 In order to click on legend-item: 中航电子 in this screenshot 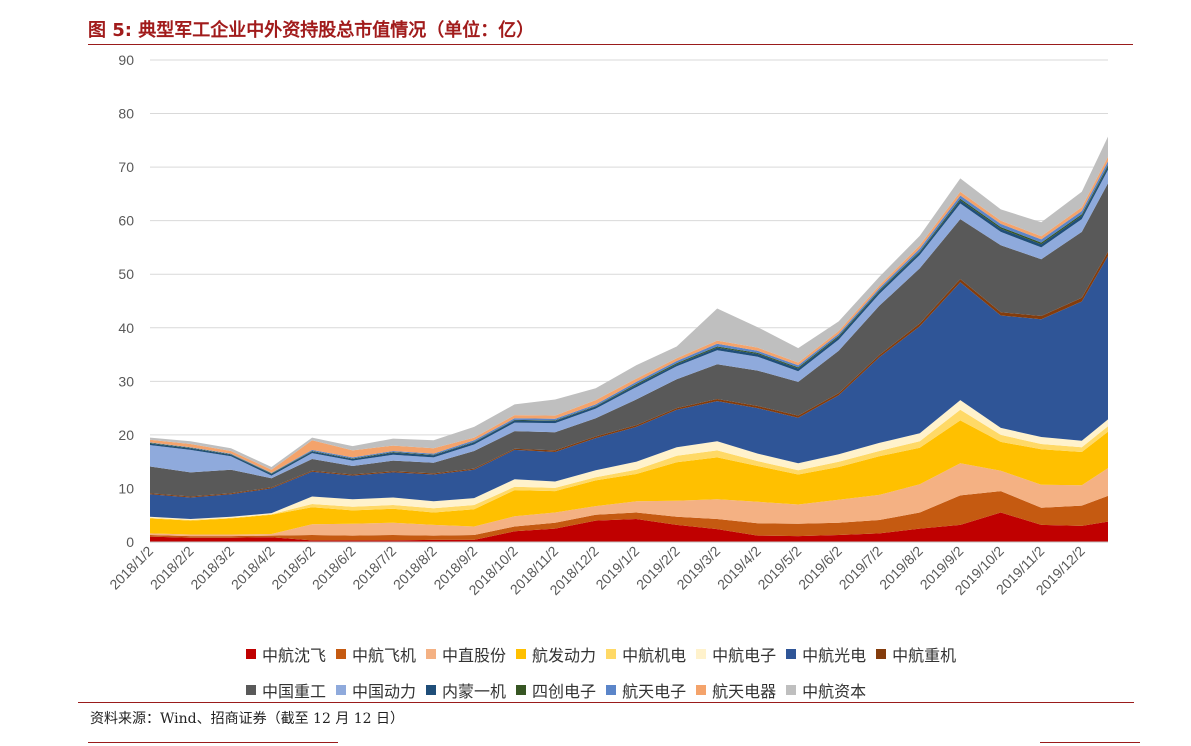, I will do `click(736, 654)`.